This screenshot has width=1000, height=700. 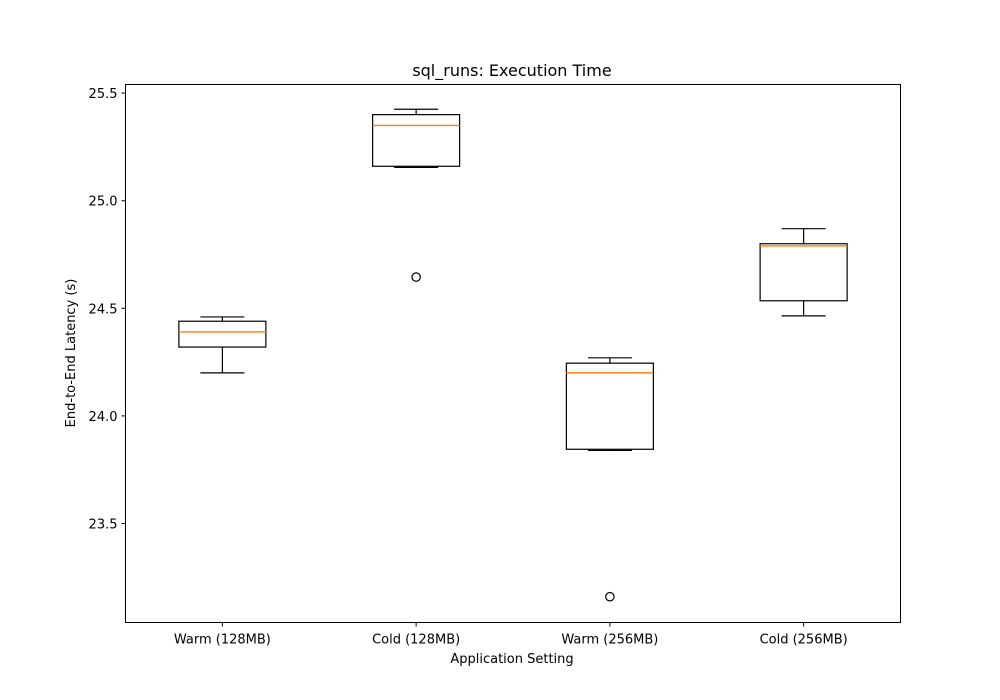 I want to click on x-tick-label: Warm (128MB), so click(x=222, y=640).